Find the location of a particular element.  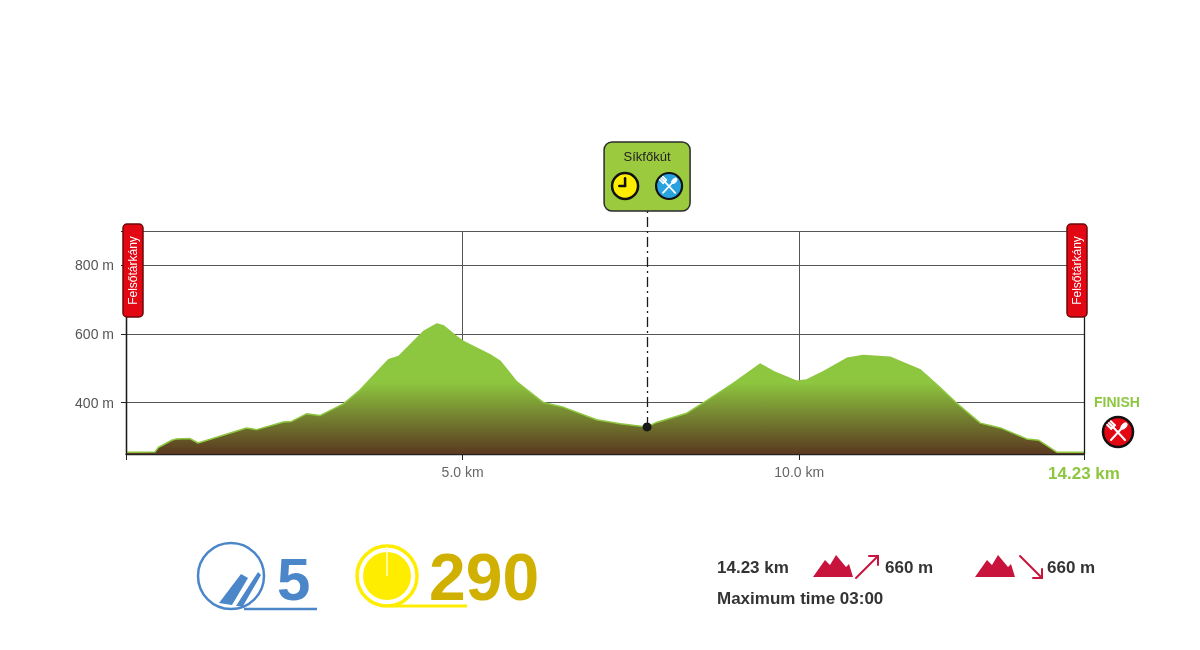

y-tick-label: 400 m is located at coordinates (94, 402).